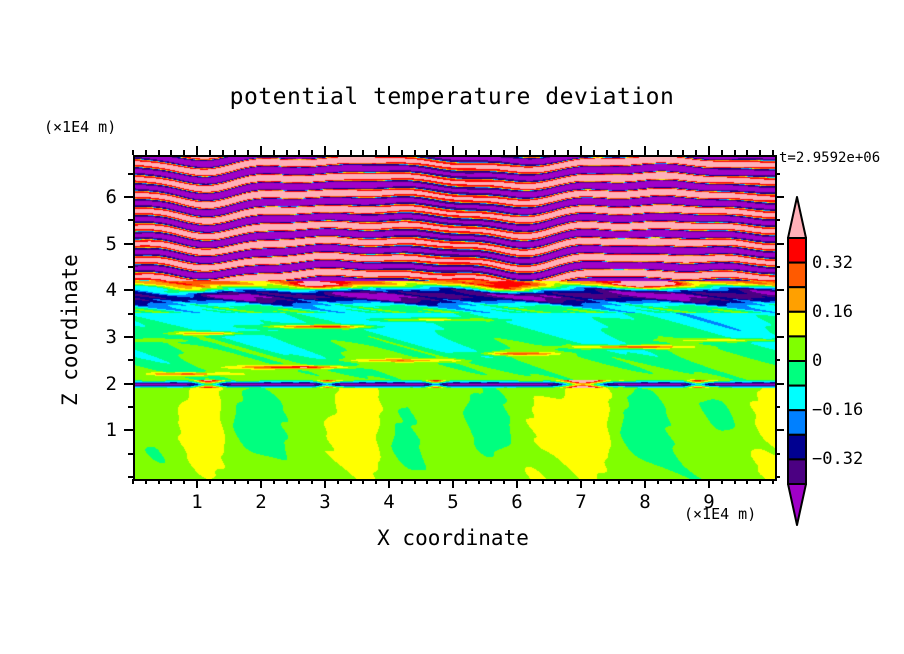  Describe the element at coordinates (817, 361) in the screenshot. I see `colorbar-tick-label: 0` at that location.